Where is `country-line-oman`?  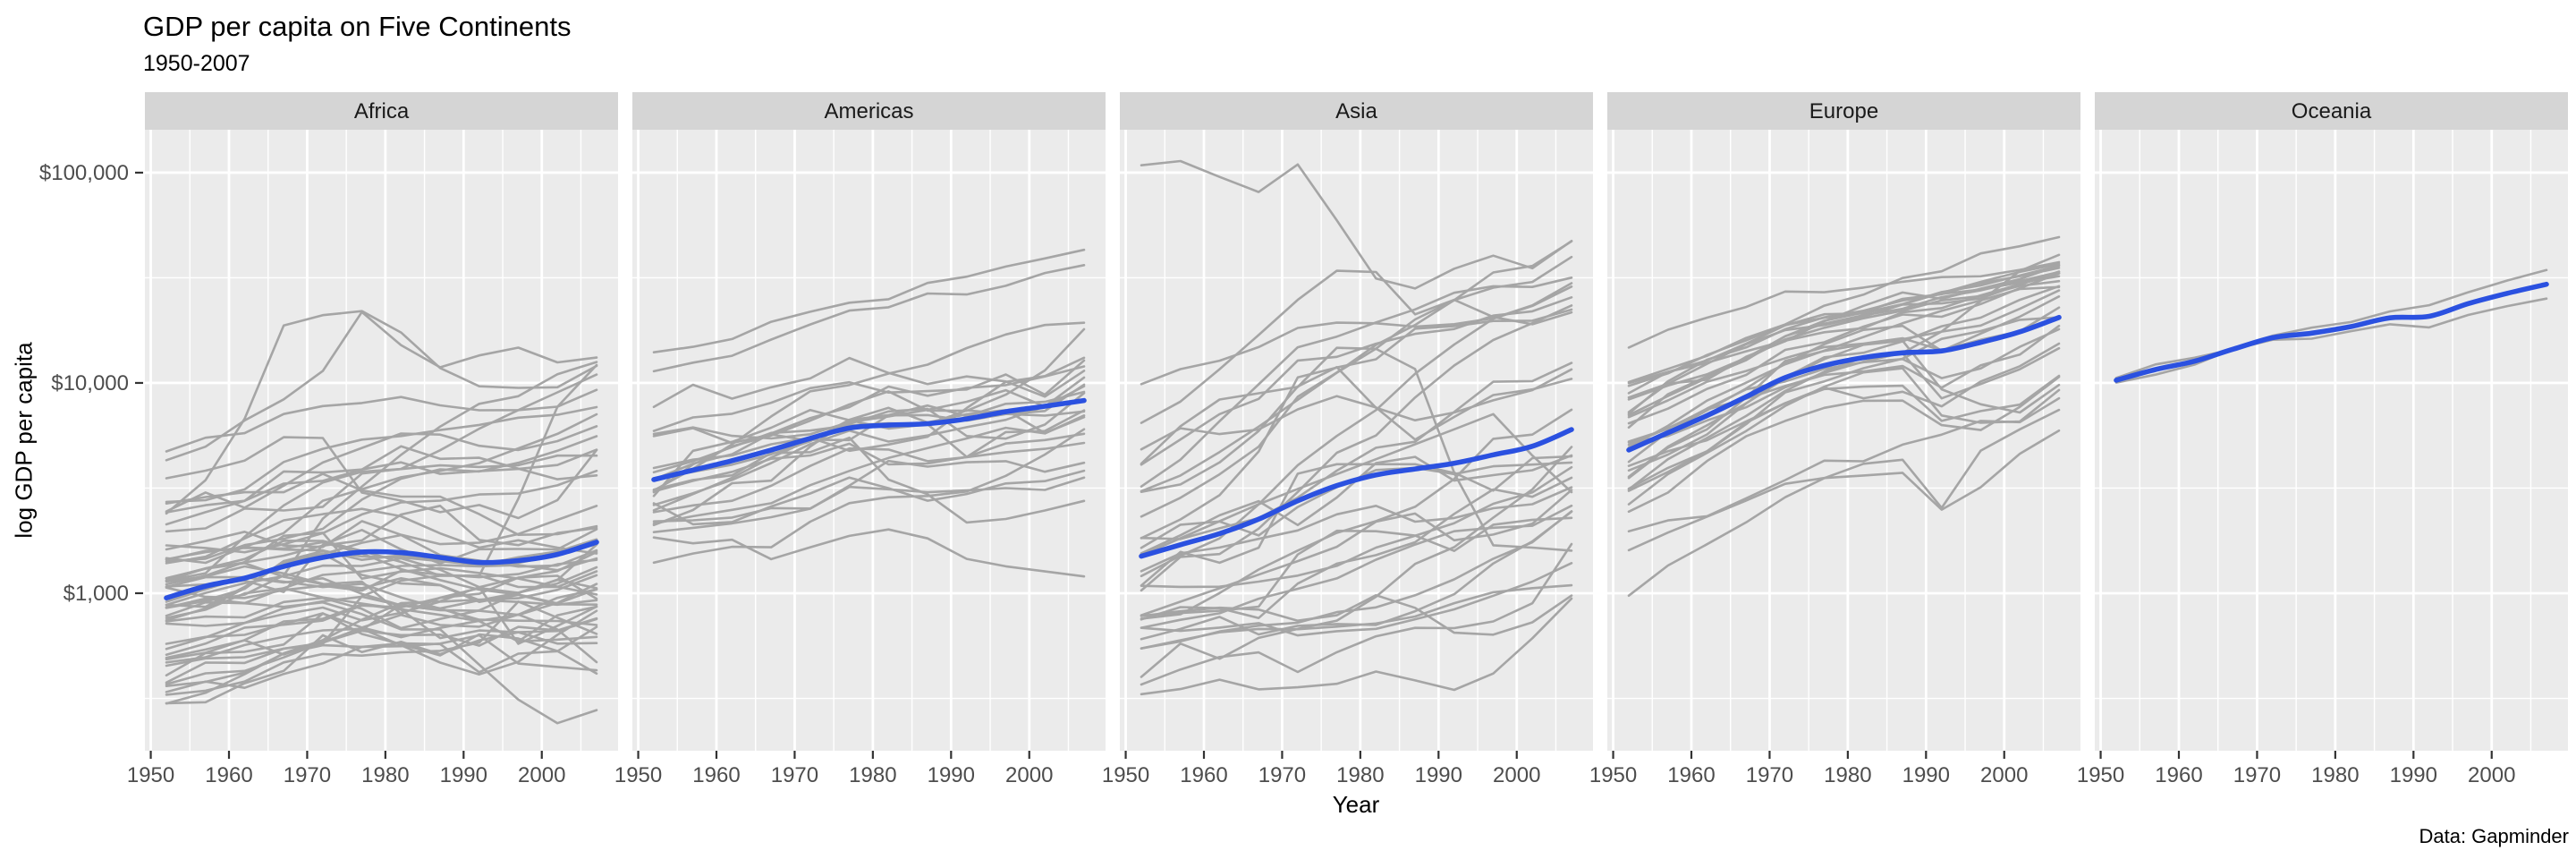 country-line-oman is located at coordinates (1356, 424).